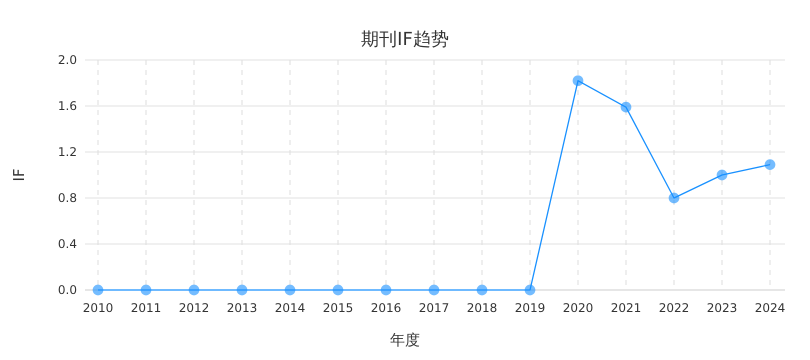 The height and width of the screenshot is (360, 810). What do you see at coordinates (67, 60) in the screenshot?
I see `y-tick-label: 2.0` at bounding box center [67, 60].